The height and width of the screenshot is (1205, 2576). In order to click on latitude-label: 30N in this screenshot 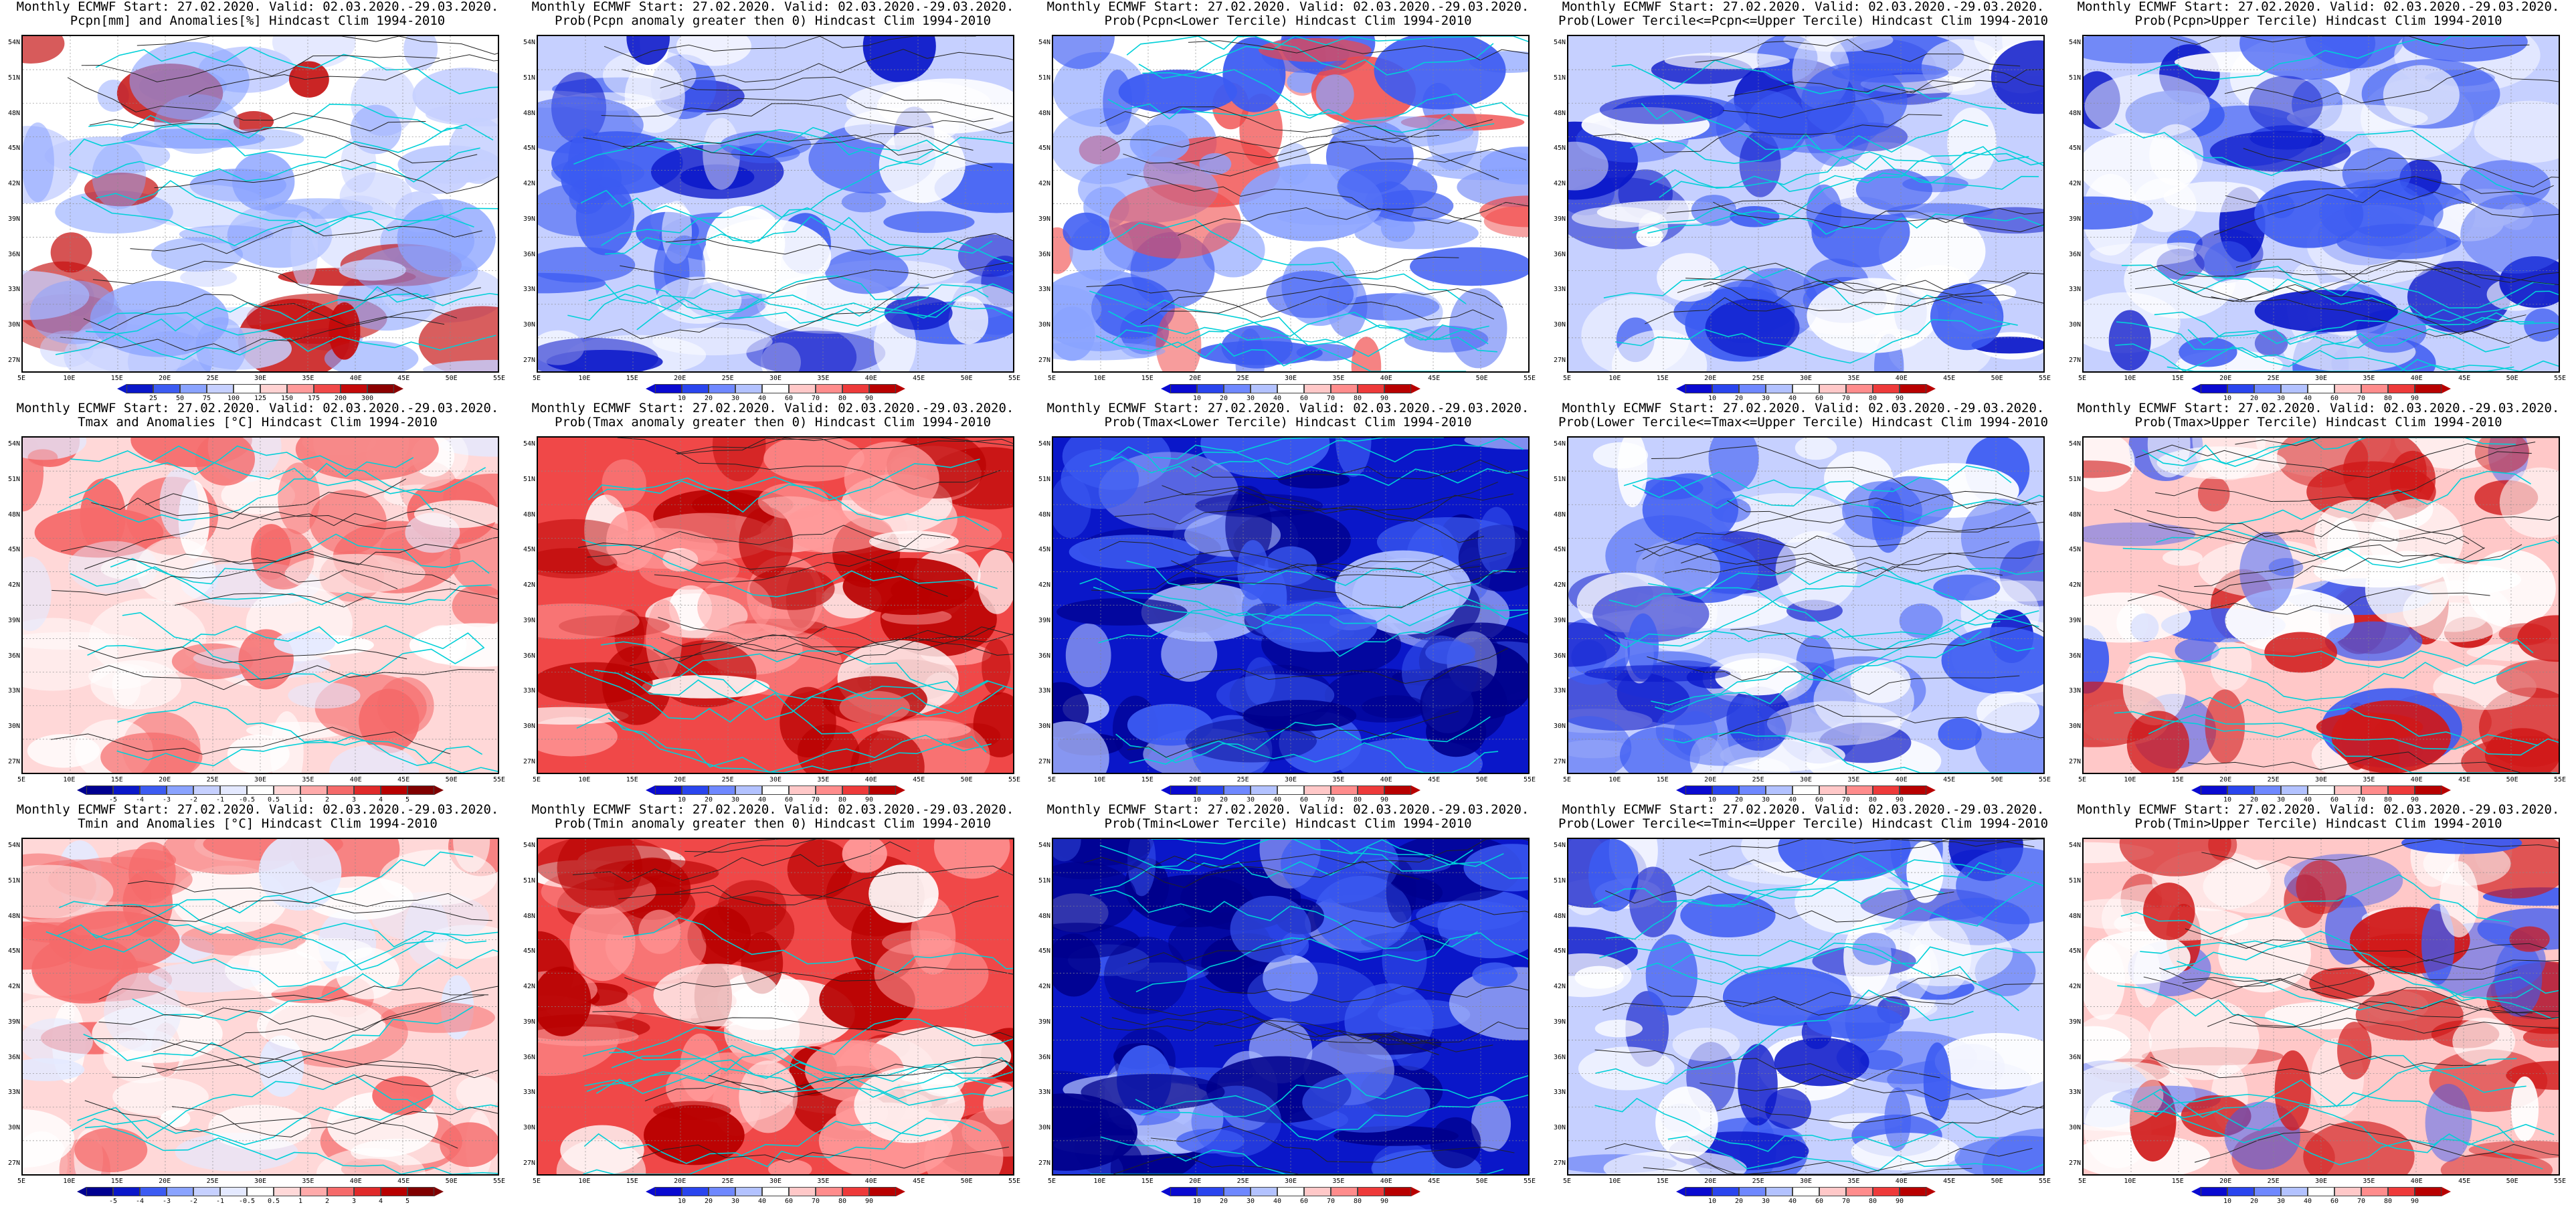, I will do `click(529, 1128)`.